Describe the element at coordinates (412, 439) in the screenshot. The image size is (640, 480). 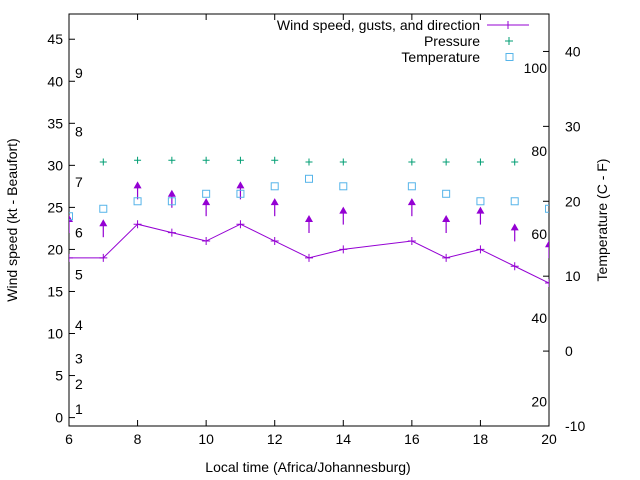
I see `x-tick-label: 16` at that location.